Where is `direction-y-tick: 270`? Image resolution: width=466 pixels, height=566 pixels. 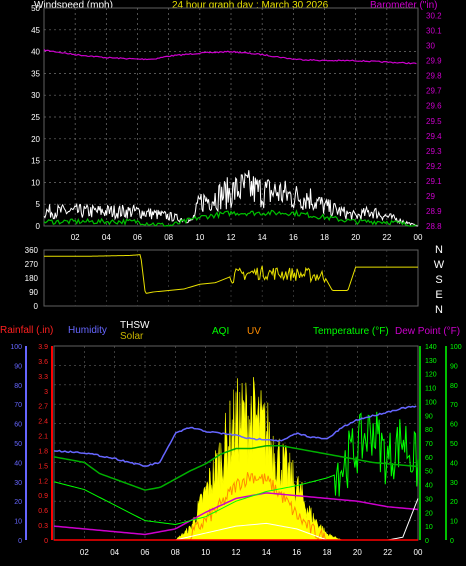
direction-y-tick: 270 is located at coordinates (32, 264).